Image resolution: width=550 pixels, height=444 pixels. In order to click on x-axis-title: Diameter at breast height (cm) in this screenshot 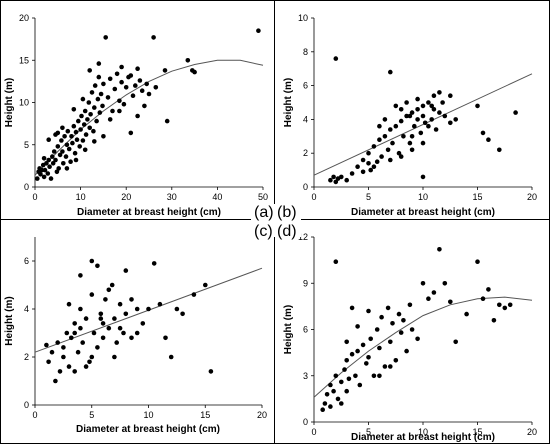, I will do `click(423, 212)`.